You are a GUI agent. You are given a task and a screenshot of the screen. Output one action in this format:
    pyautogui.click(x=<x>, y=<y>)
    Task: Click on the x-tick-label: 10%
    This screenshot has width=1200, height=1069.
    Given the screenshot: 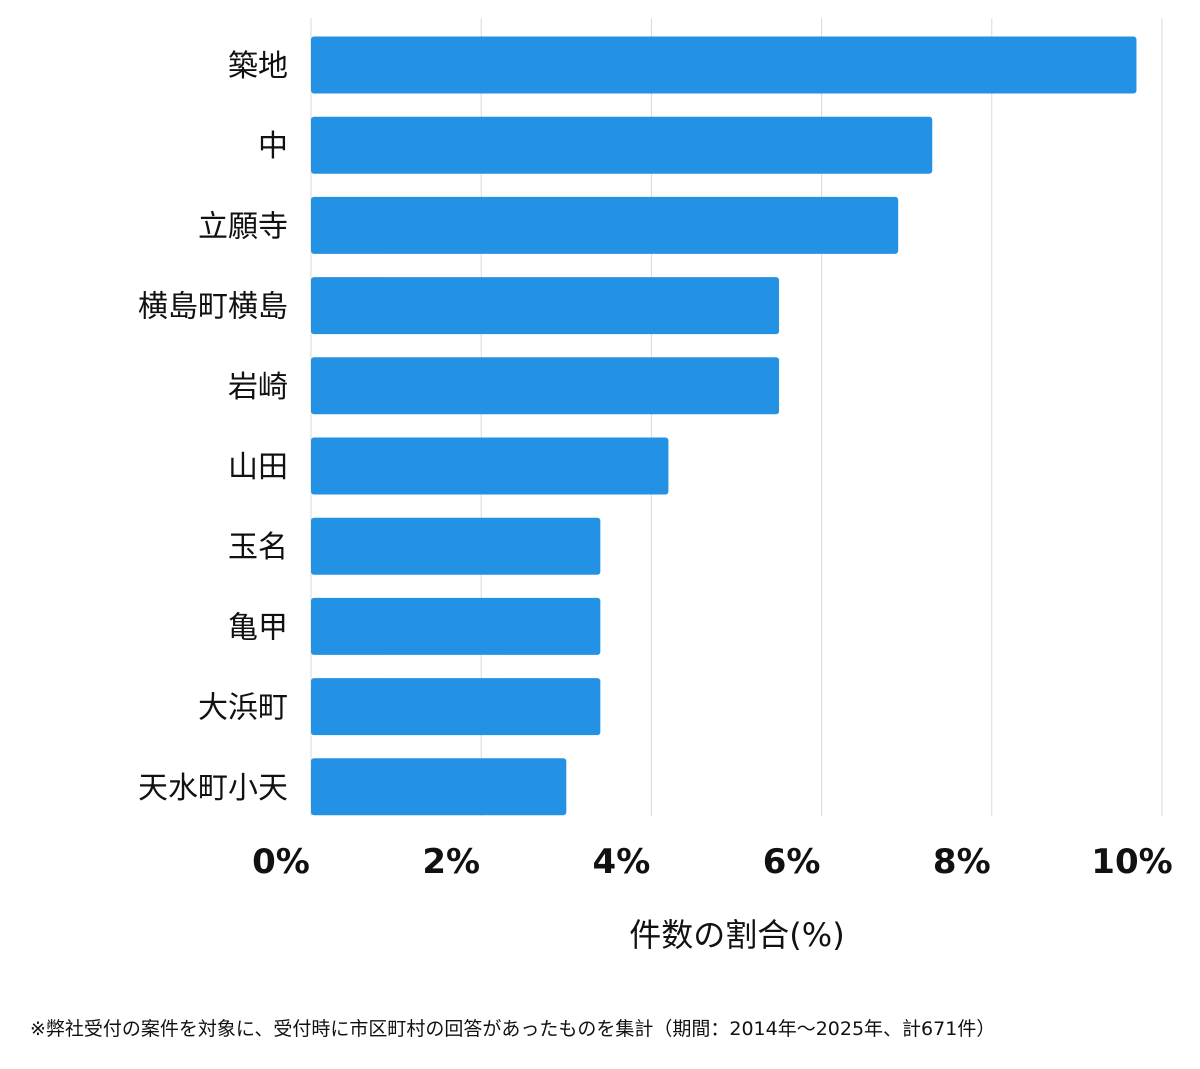 What is the action you would take?
    pyautogui.click(x=1131, y=862)
    